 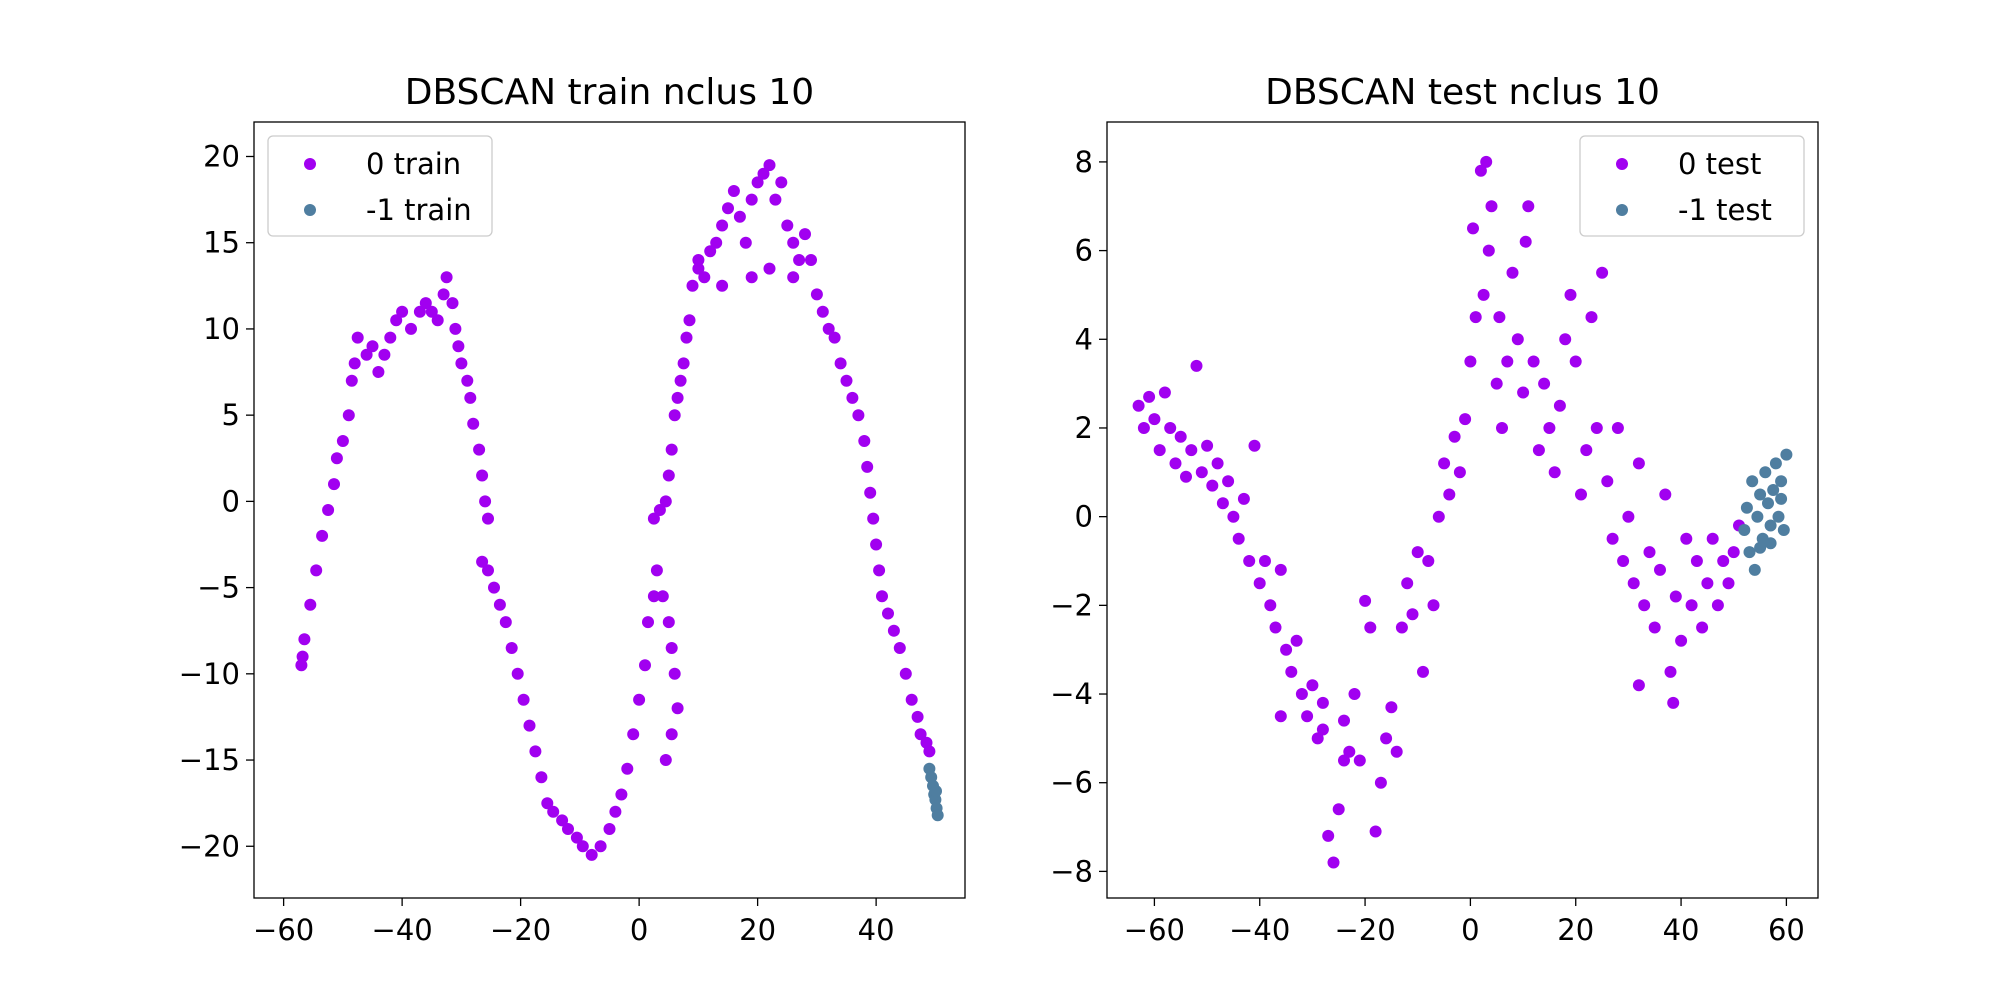 I want to click on y-tick-label: 0, so click(x=231, y=501).